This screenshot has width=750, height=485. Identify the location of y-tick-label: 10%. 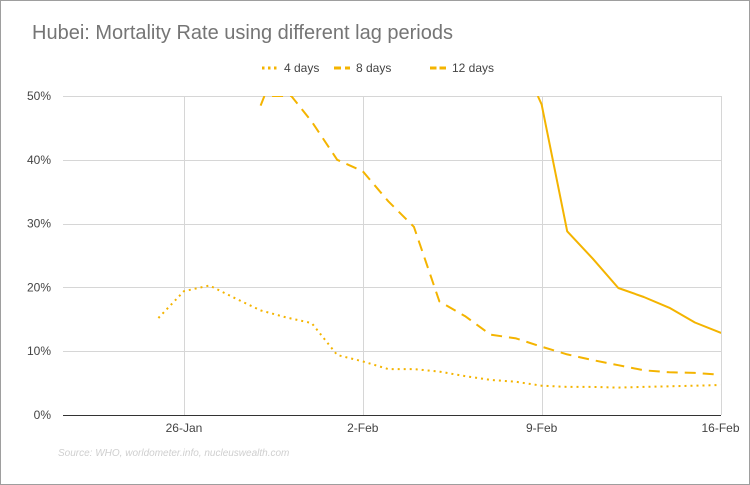
(39, 351).